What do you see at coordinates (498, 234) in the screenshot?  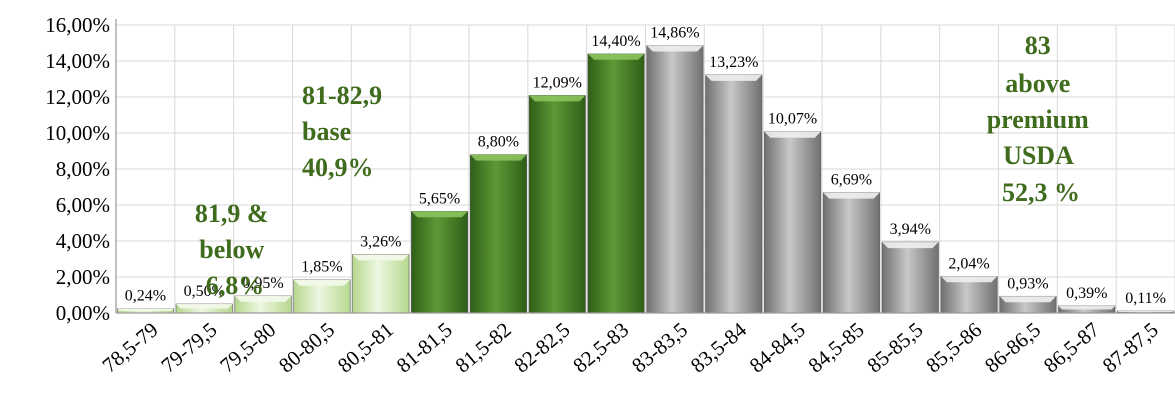 I see `bar-81,5-82` at bounding box center [498, 234].